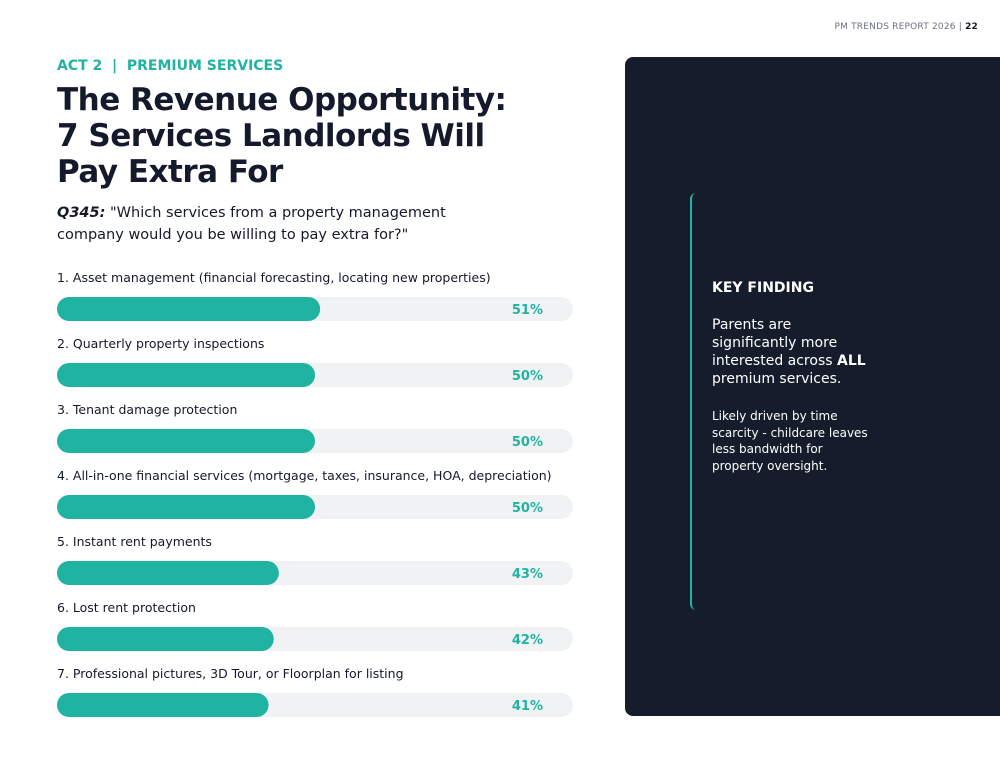 The height and width of the screenshot is (773, 1000). I want to click on report-name: PM TRENDS REPORT 2026, so click(895, 27).